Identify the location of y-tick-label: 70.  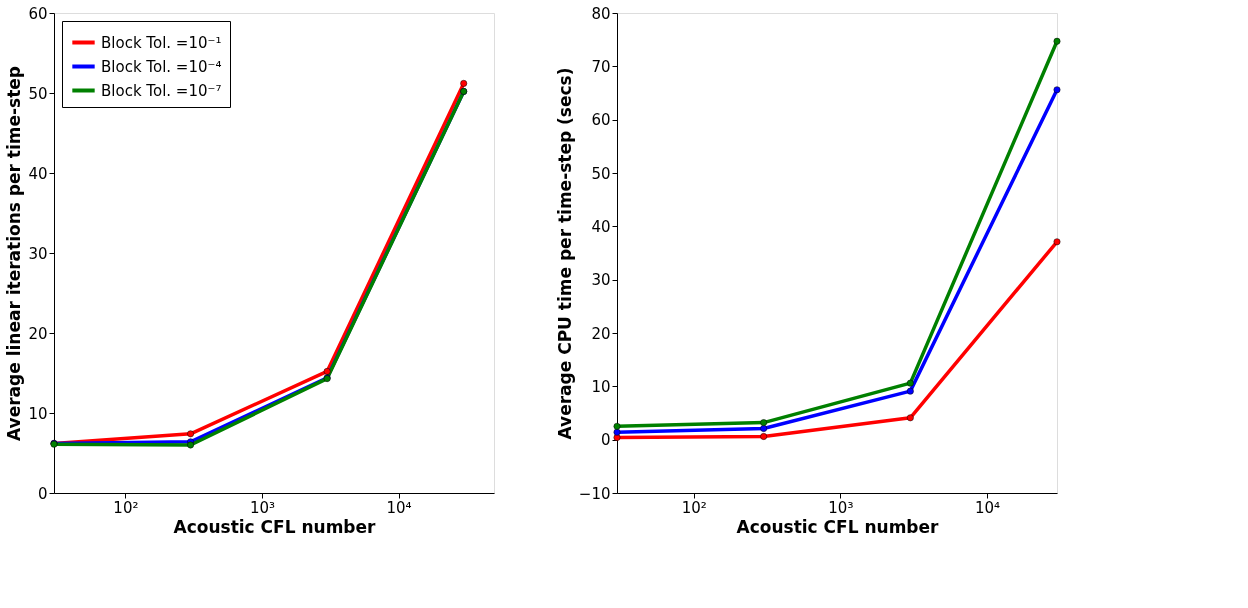
(601, 66).